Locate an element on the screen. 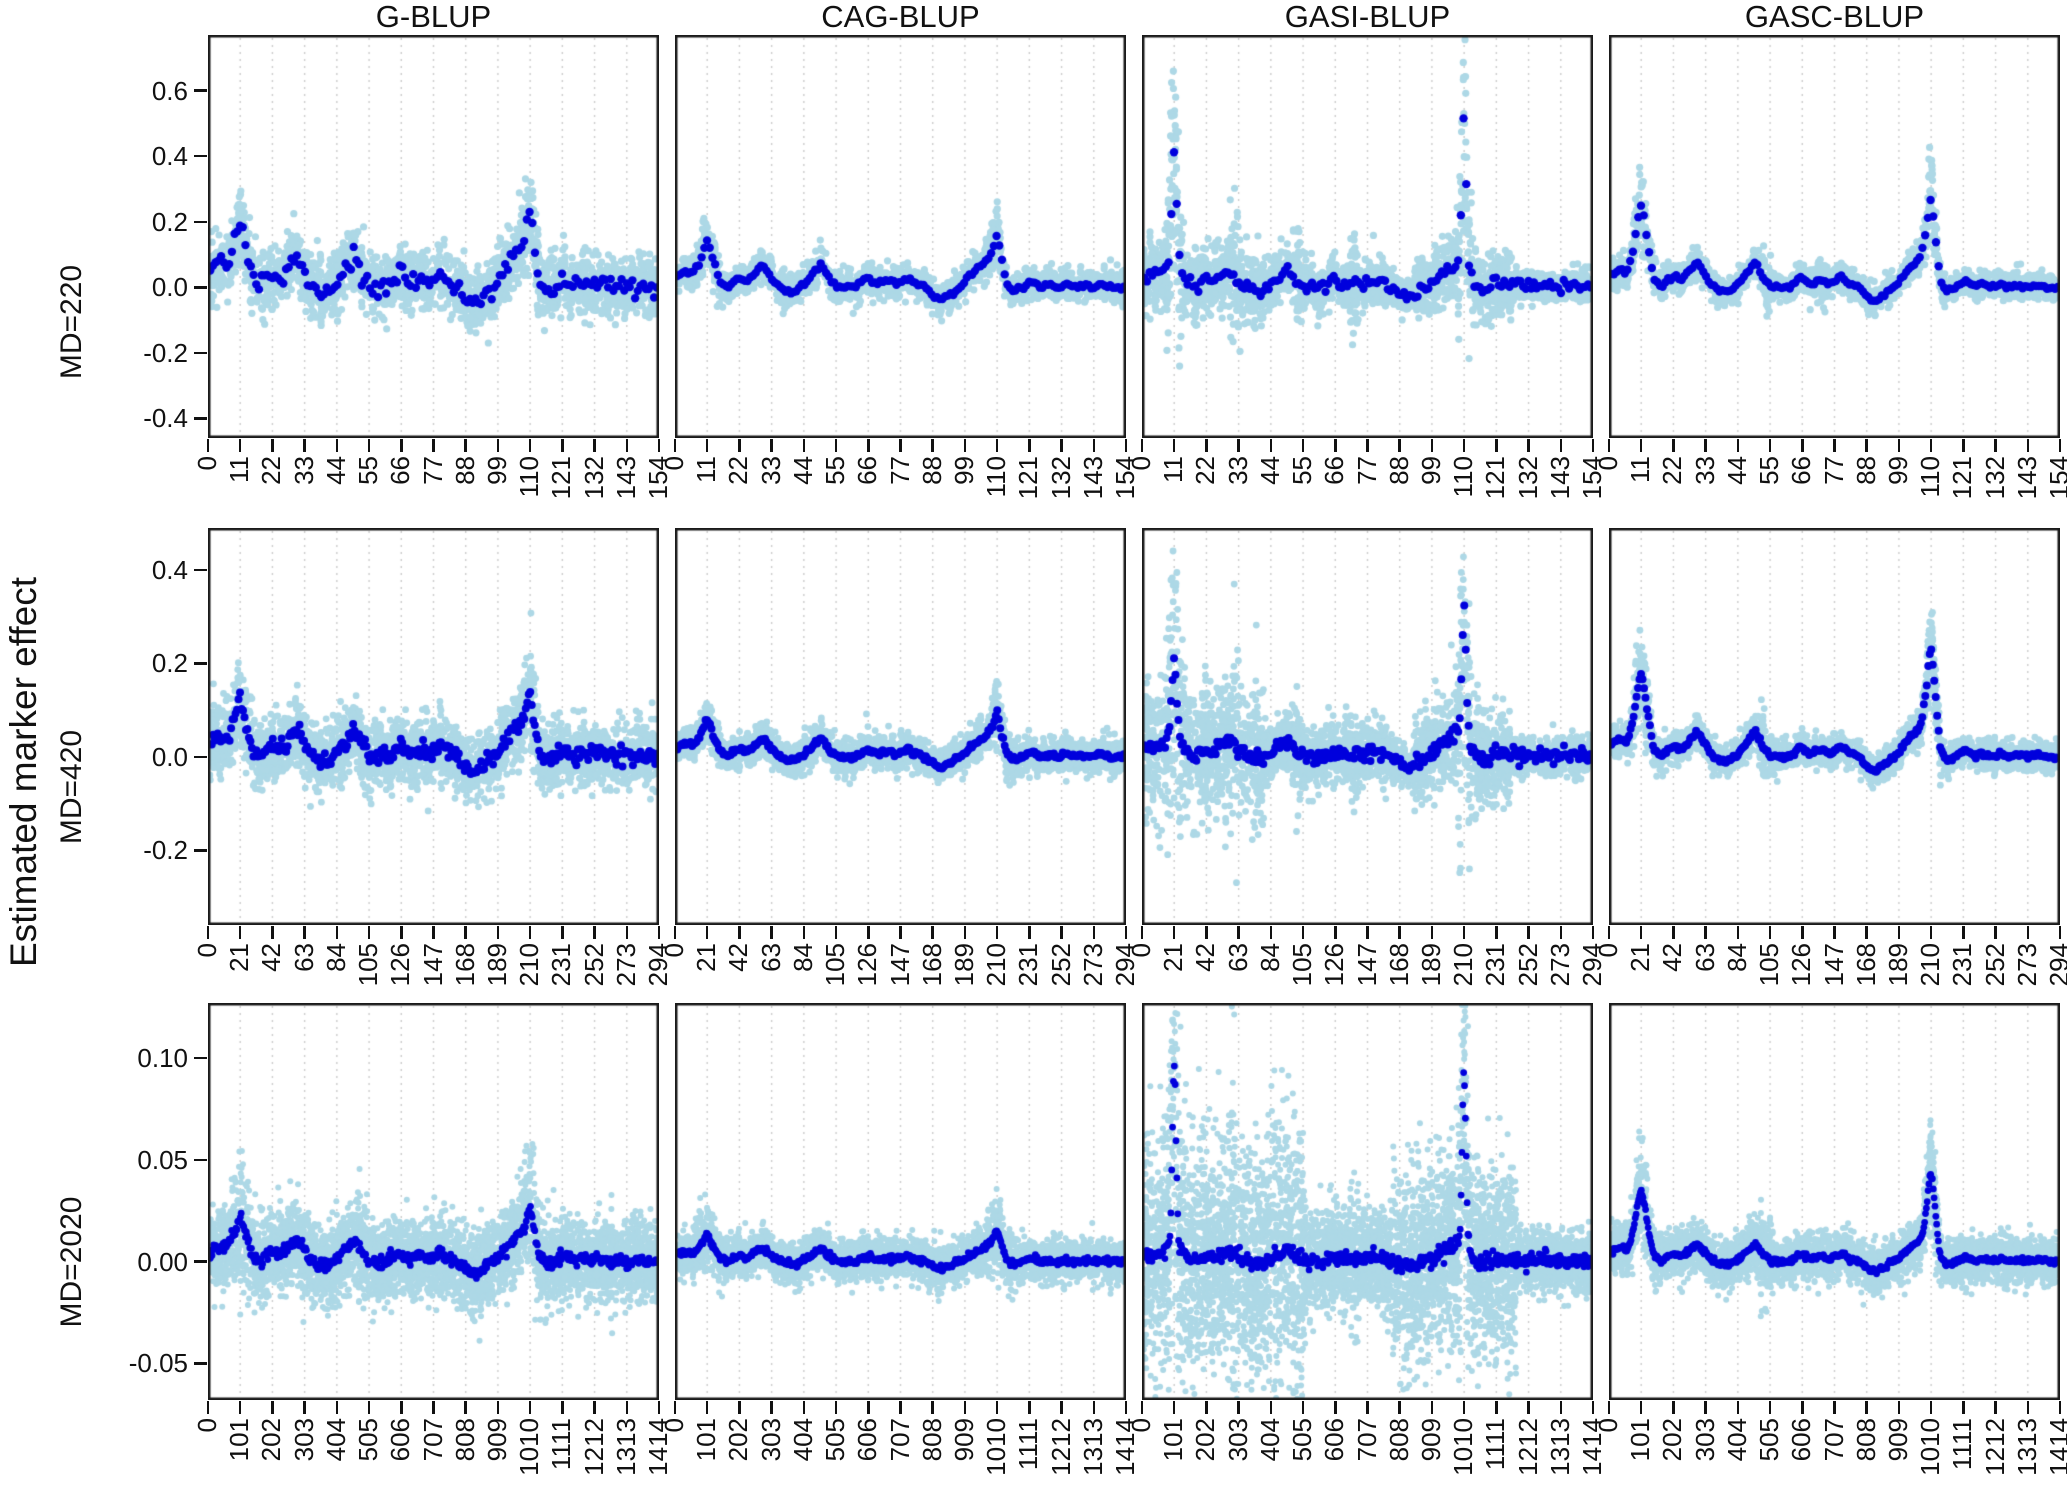 This screenshot has width=2067, height=1489. panel-md2020-gasi-blup is located at coordinates (1367, 1201).